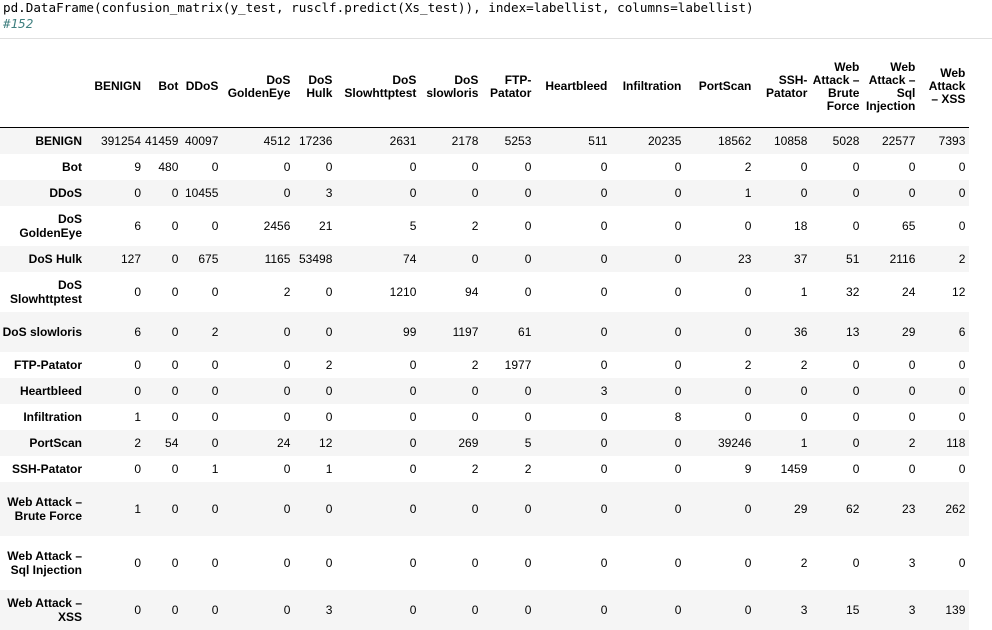 The height and width of the screenshot is (630, 992). What do you see at coordinates (485, 331) in the screenshot?
I see `table-row: DoS slowloris 6 0 2 0 0 99 1197 61 0 0 0 36 13 29 6` at bounding box center [485, 331].